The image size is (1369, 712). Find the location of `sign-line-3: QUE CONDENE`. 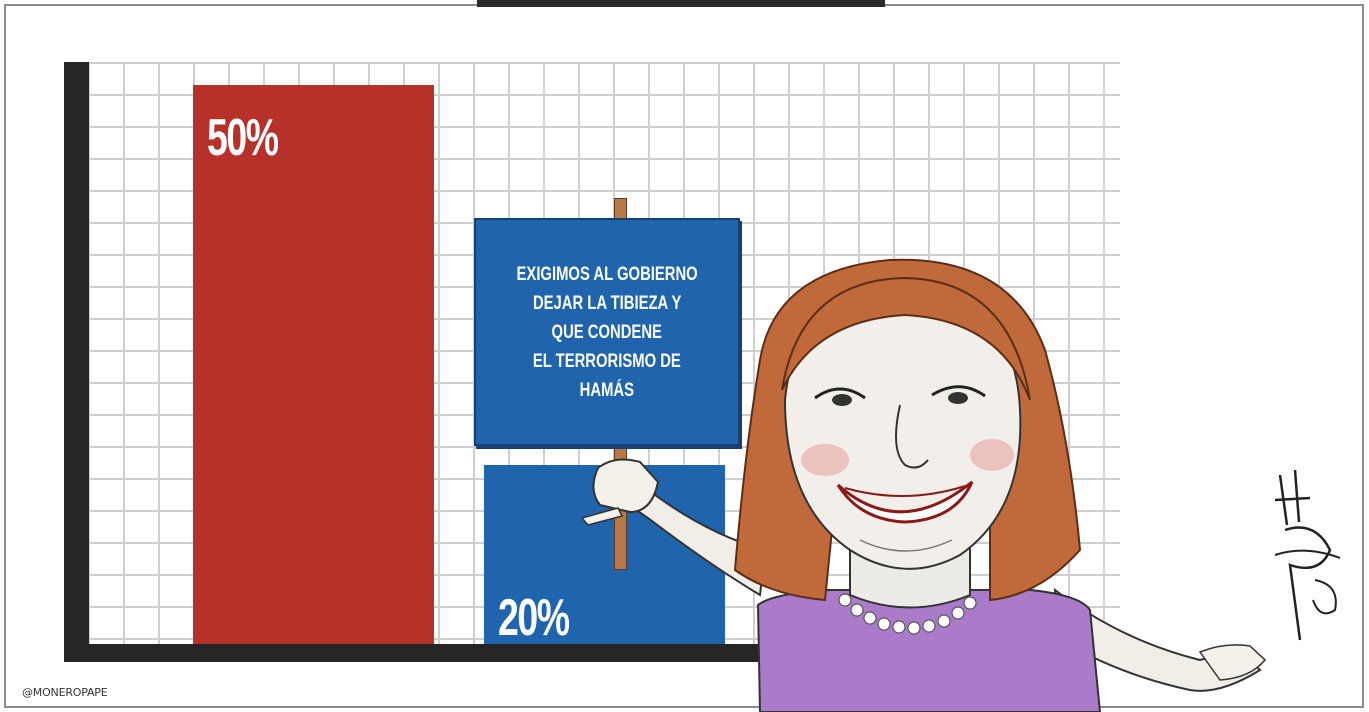

sign-line-3: QUE CONDENE is located at coordinates (607, 332).